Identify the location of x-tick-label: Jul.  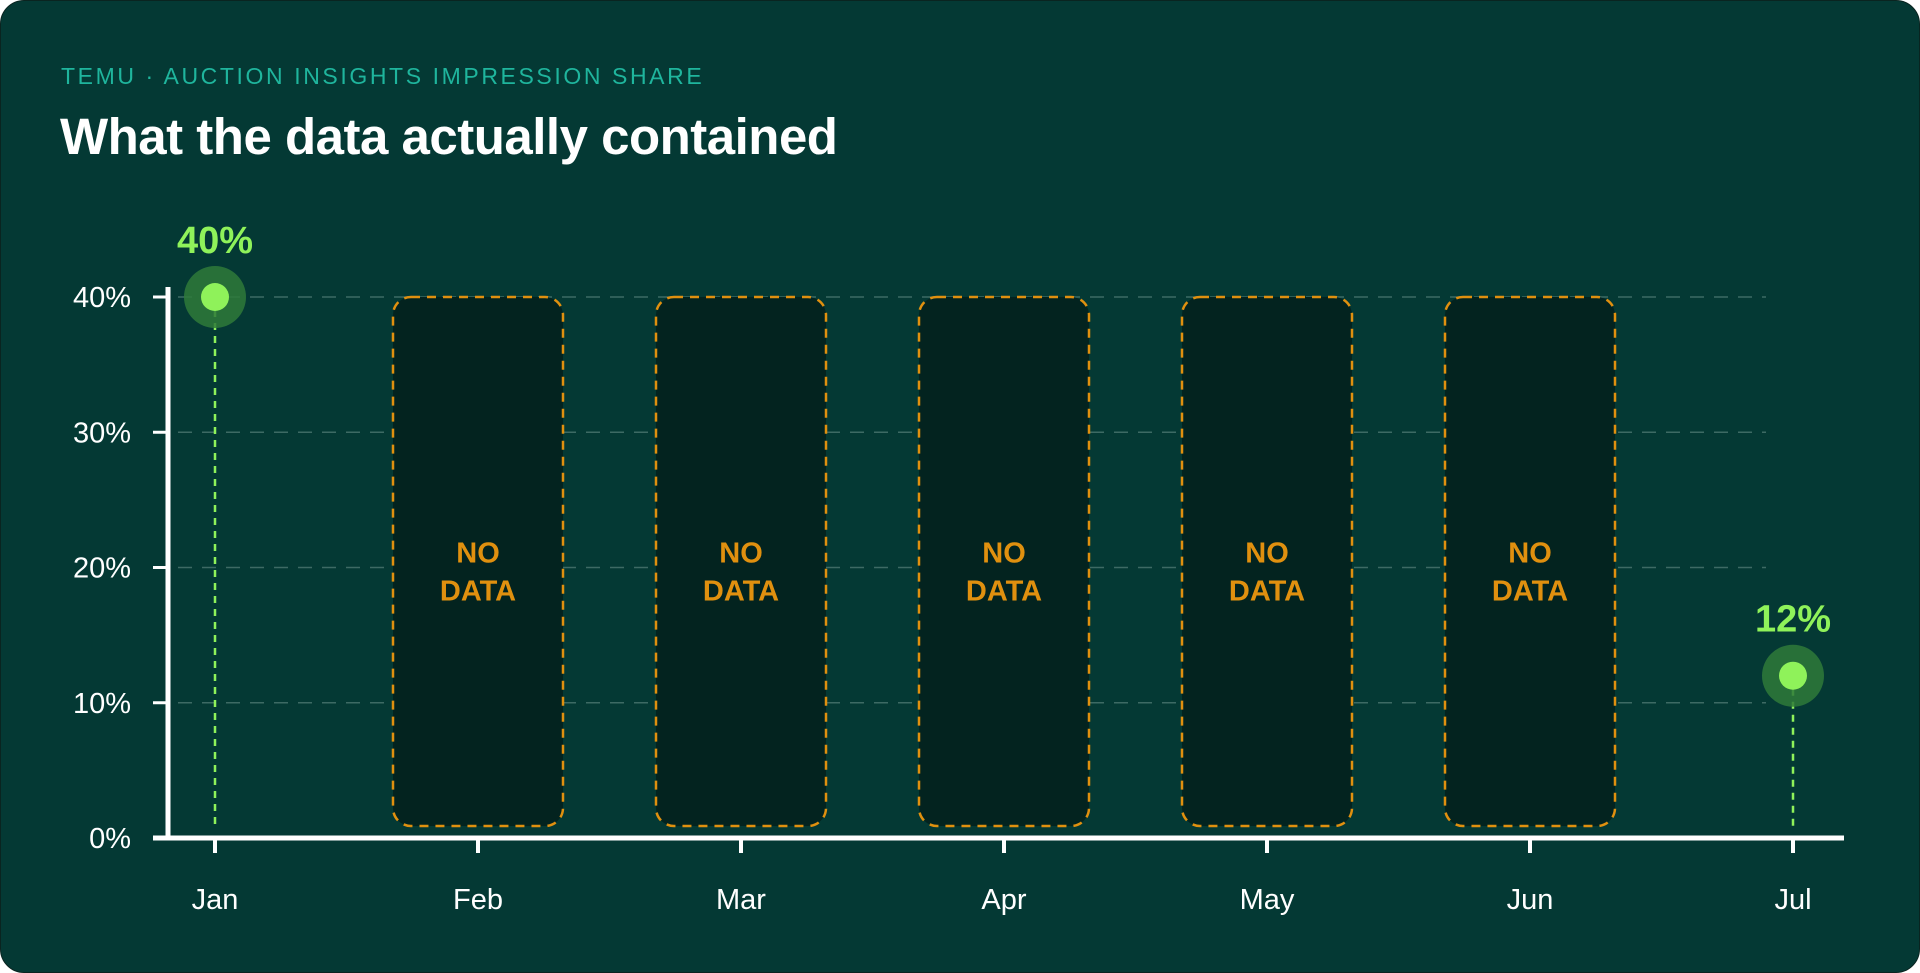
(1792, 900).